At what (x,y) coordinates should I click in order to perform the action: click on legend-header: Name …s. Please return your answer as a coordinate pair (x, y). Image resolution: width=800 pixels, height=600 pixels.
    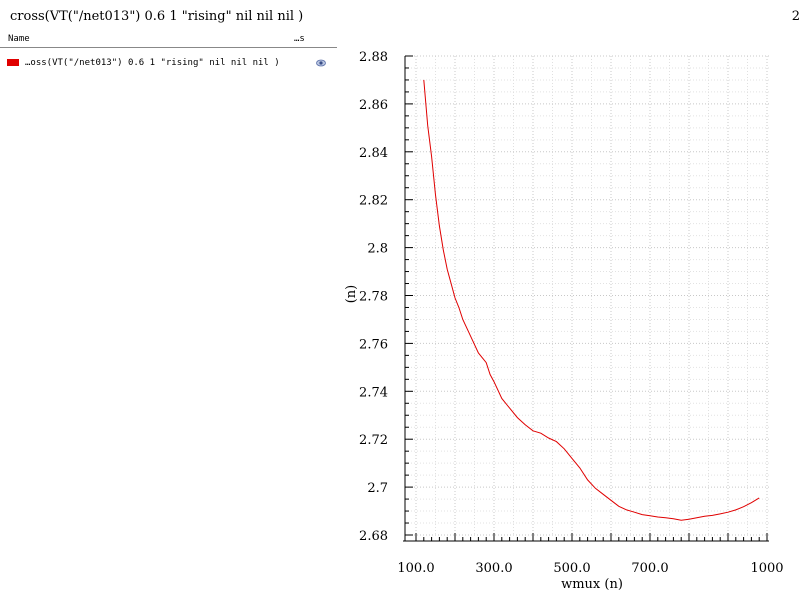
    Looking at the image, I should click on (168, 39).